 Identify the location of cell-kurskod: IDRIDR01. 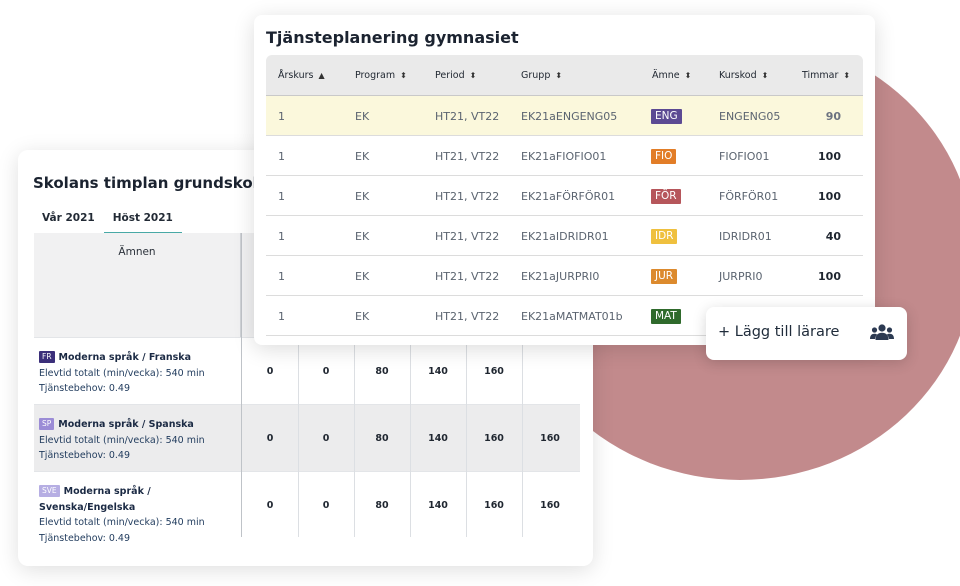
(745, 236).